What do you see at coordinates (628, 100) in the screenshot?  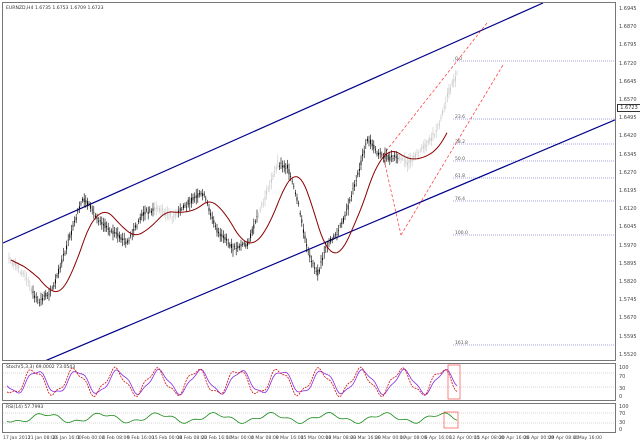 I see `price-tick: 1.6570` at bounding box center [628, 100].